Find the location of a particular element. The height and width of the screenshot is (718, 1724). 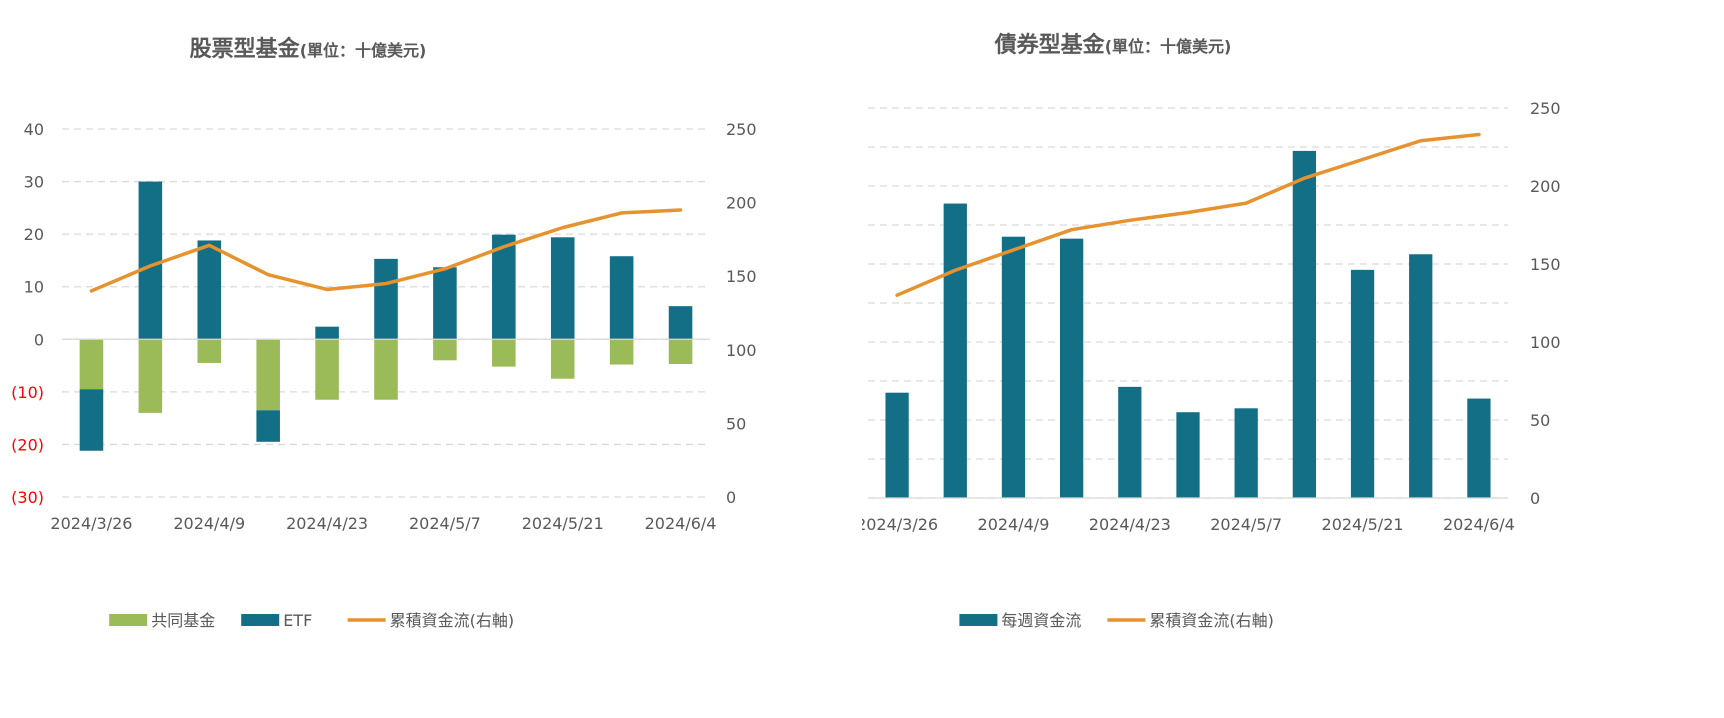

chart-title-main: 債券型基金 is located at coordinates (1050, 45).